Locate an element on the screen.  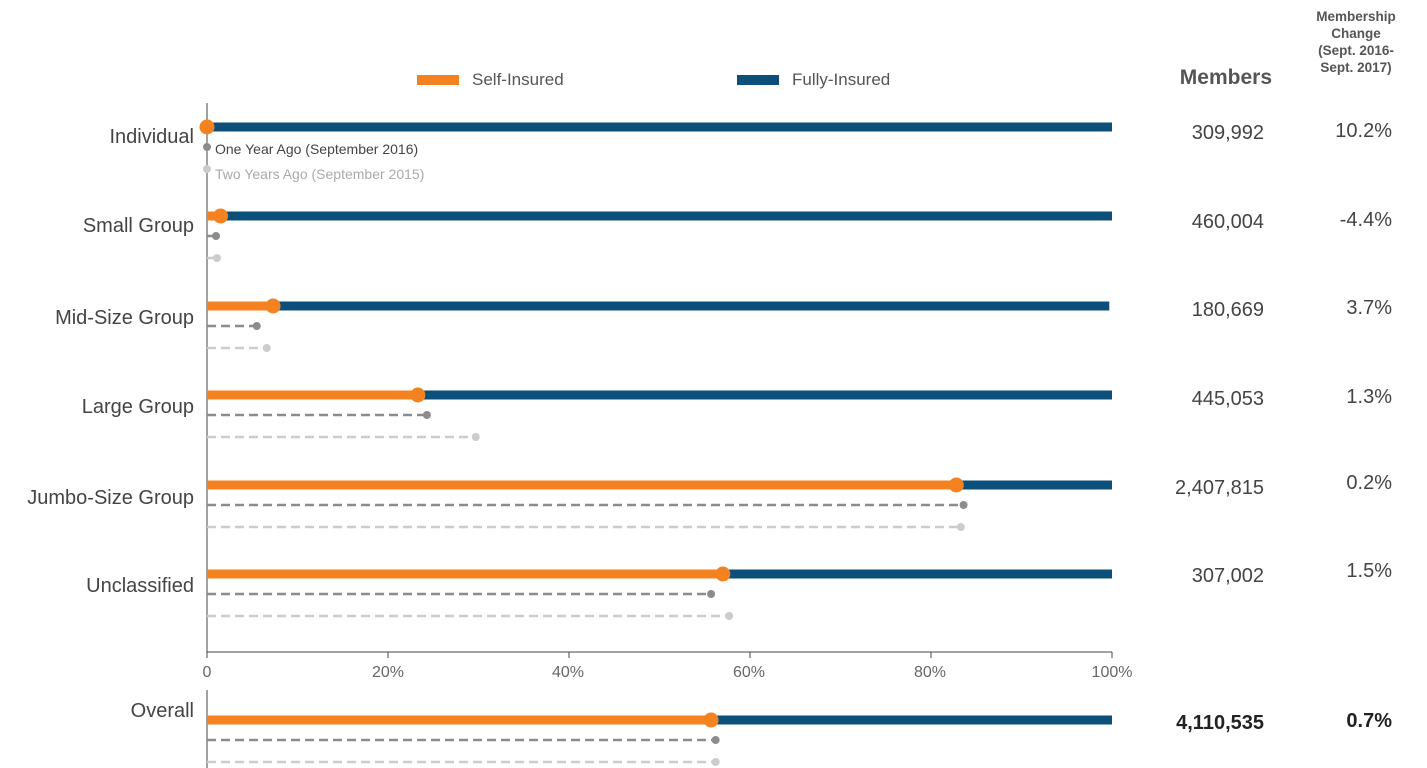
members-value: 307,002 is located at coordinates (1227, 576).